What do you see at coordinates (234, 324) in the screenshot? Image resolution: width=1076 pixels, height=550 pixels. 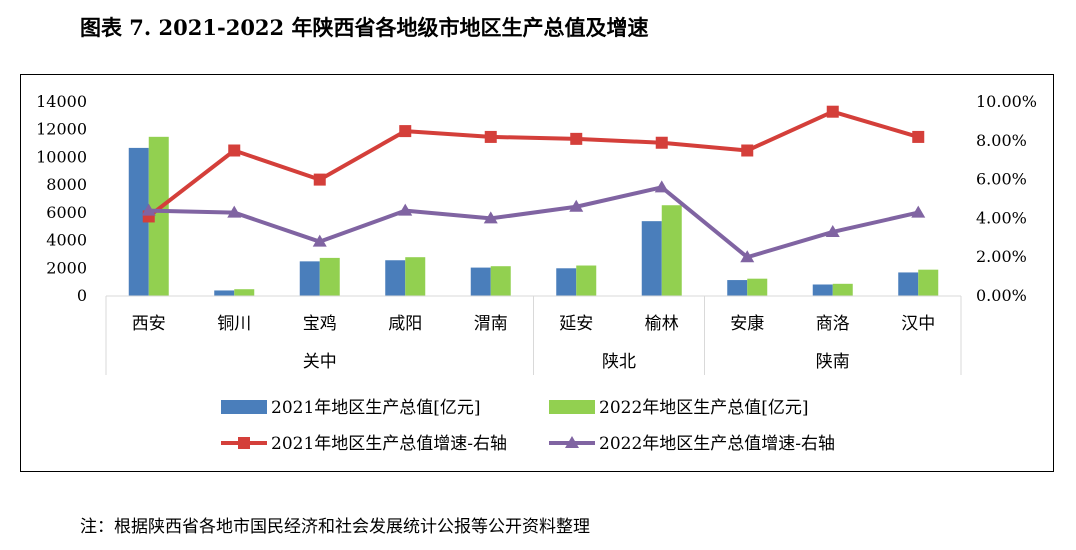 I see `category-label: 铜川` at bounding box center [234, 324].